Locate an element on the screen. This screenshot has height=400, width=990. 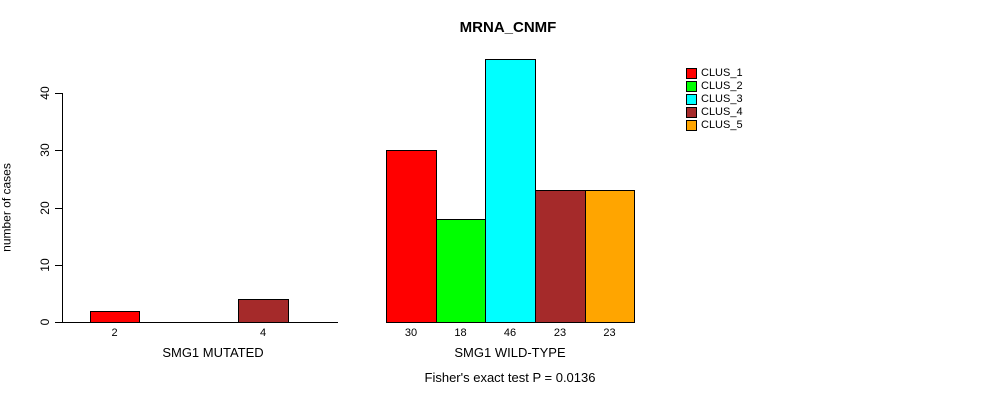
group-label-1: SMG1 MUTATED is located at coordinates (213, 352).